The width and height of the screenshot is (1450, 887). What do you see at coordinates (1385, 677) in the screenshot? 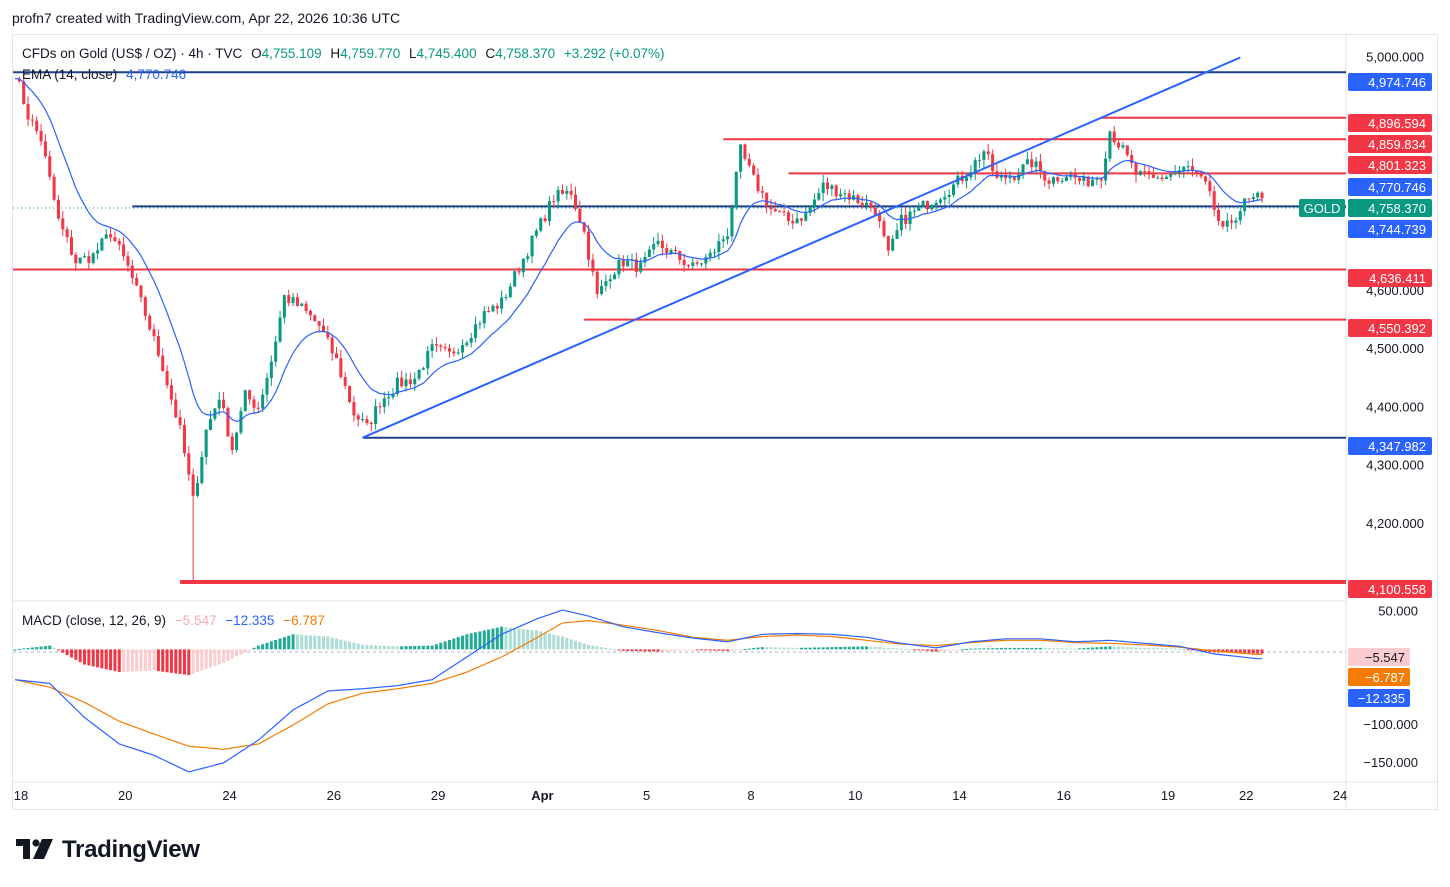
I see `macd-tag-label: −6.787` at bounding box center [1385, 677].